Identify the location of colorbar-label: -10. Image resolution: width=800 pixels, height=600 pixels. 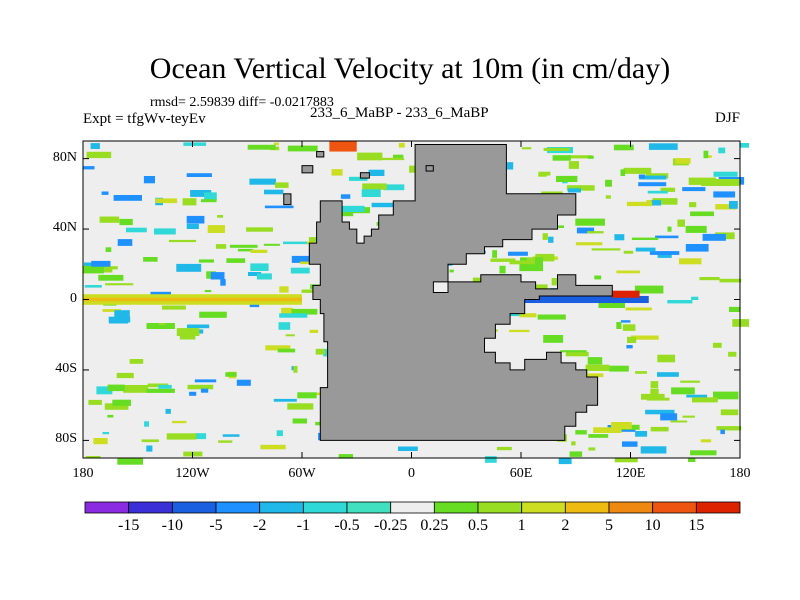
(172, 525).